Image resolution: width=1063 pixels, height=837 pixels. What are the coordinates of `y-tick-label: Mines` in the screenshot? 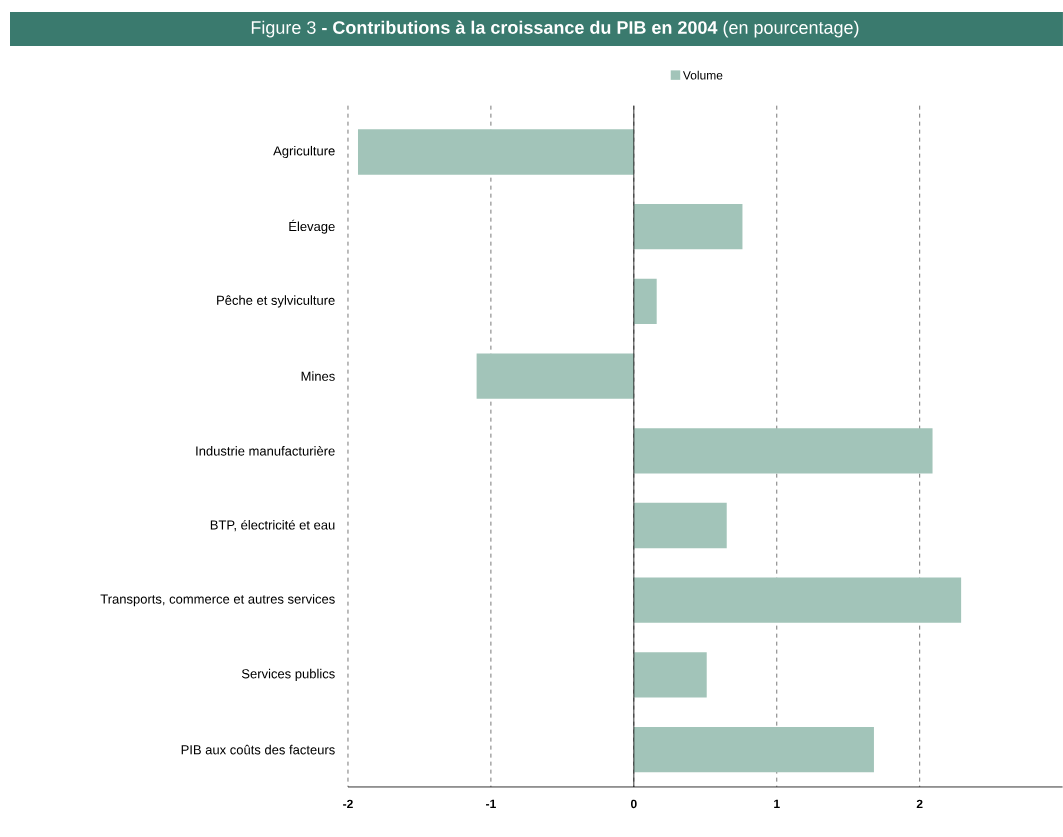 It's located at (318, 376).